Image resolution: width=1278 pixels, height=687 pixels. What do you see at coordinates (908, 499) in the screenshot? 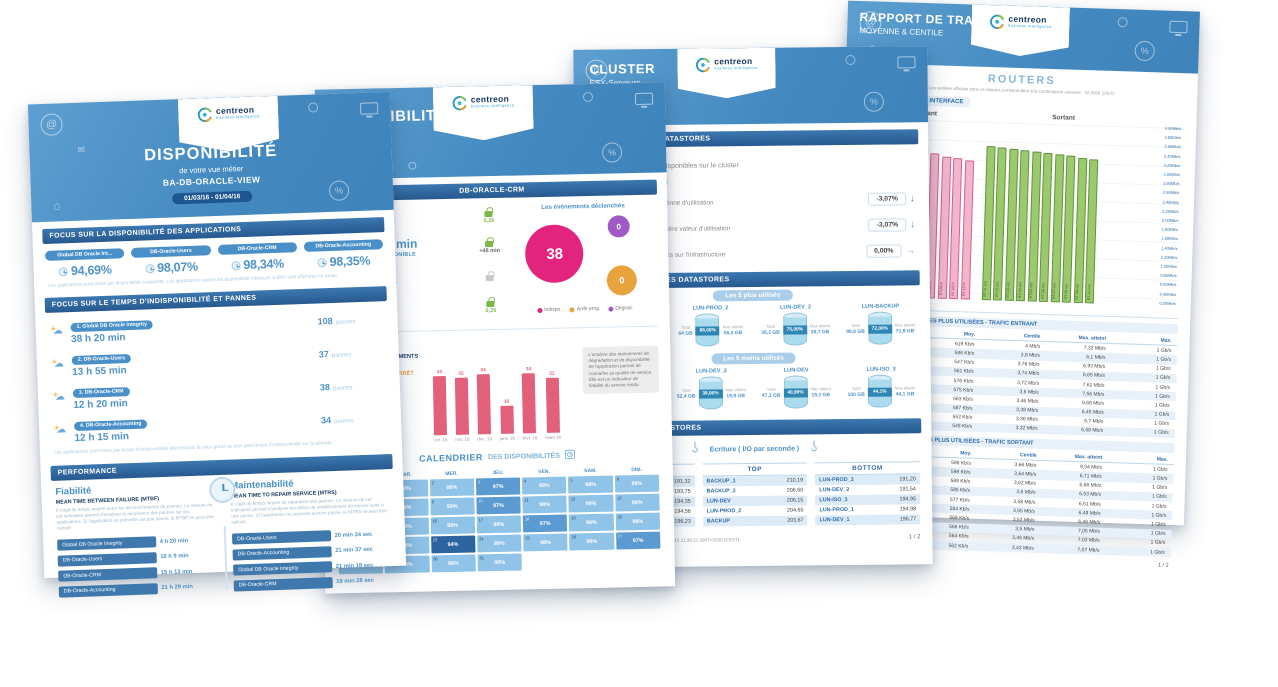
I see `iops-value: 194,95` at bounding box center [908, 499].